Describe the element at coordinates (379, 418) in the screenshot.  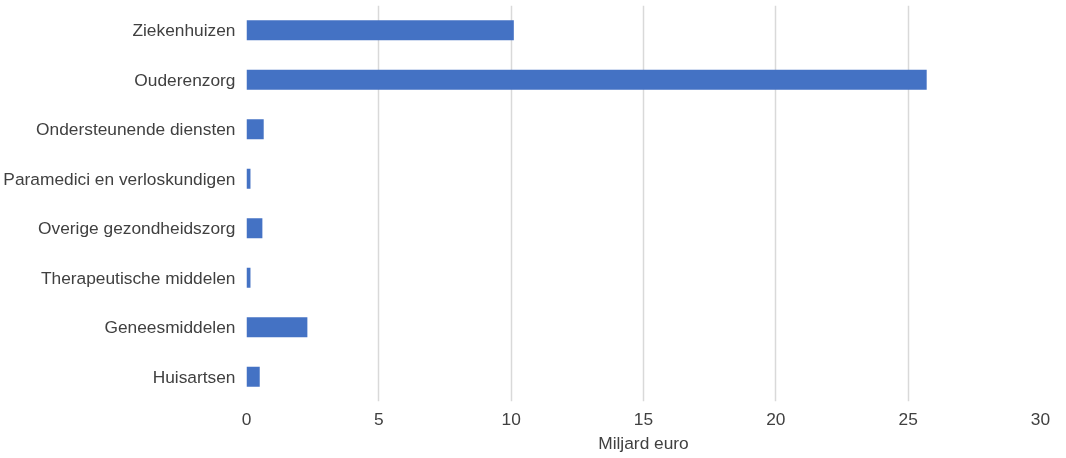
I see `x-tick-label: 5` at that location.